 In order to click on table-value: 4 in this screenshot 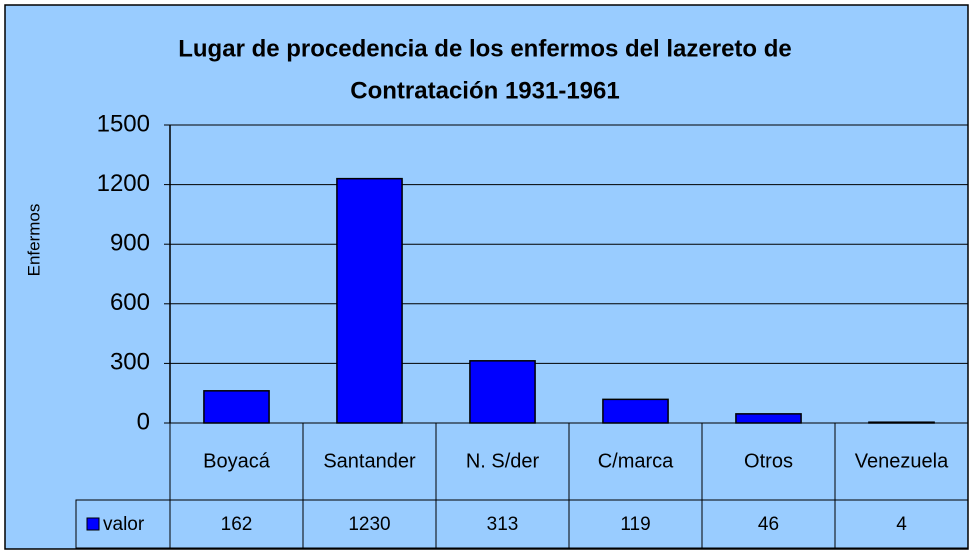, I will do `click(901, 524)`.